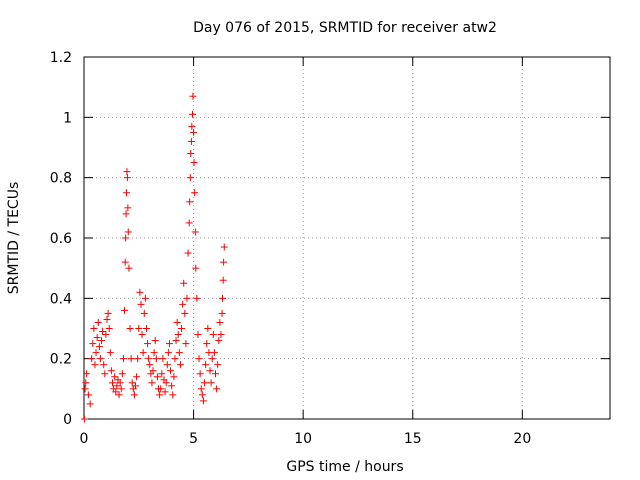  Describe the element at coordinates (61, 360) in the screenshot. I see `y-tick-label: 0.2` at that location.